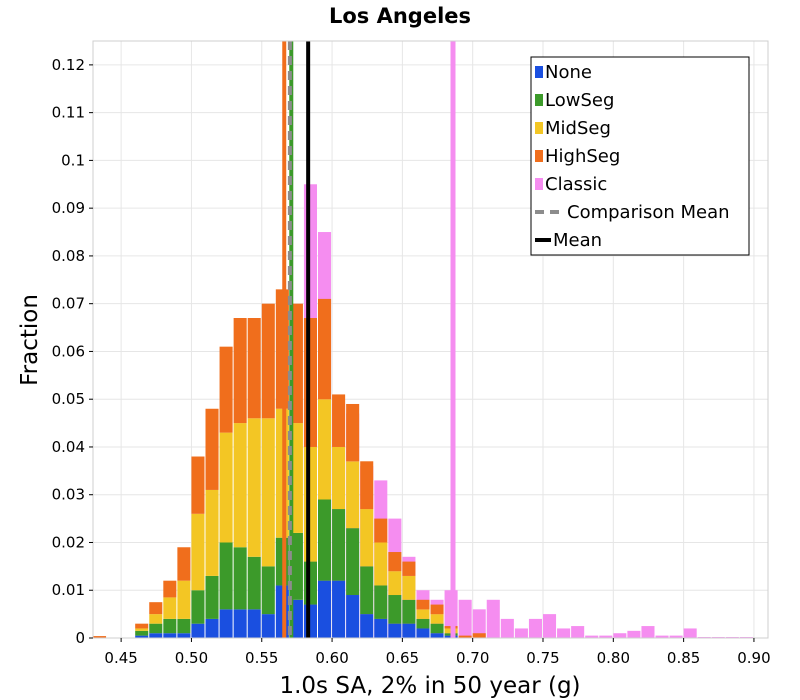 Image resolution: width=800 pixels, height=700 pixels. I want to click on x-tick-label: 0.90, so click(753, 658).